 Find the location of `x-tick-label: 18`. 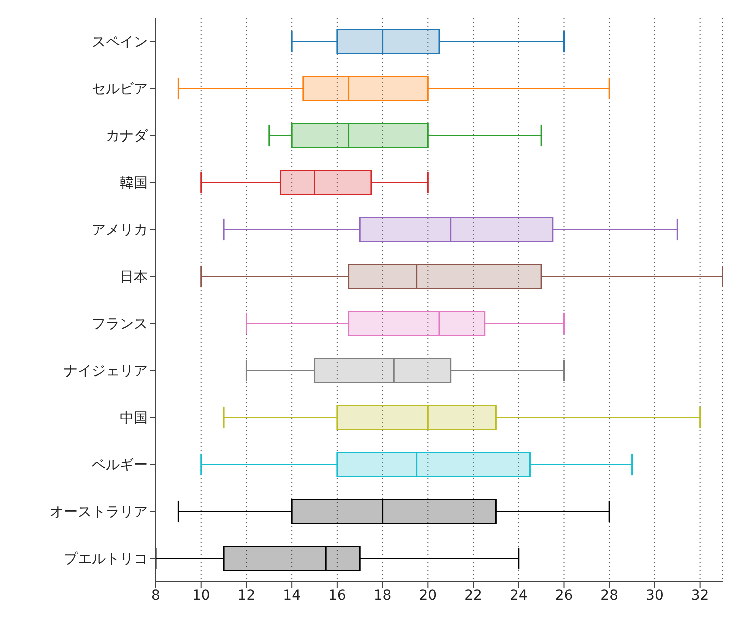

x-tick-label: 18 is located at coordinates (383, 596).